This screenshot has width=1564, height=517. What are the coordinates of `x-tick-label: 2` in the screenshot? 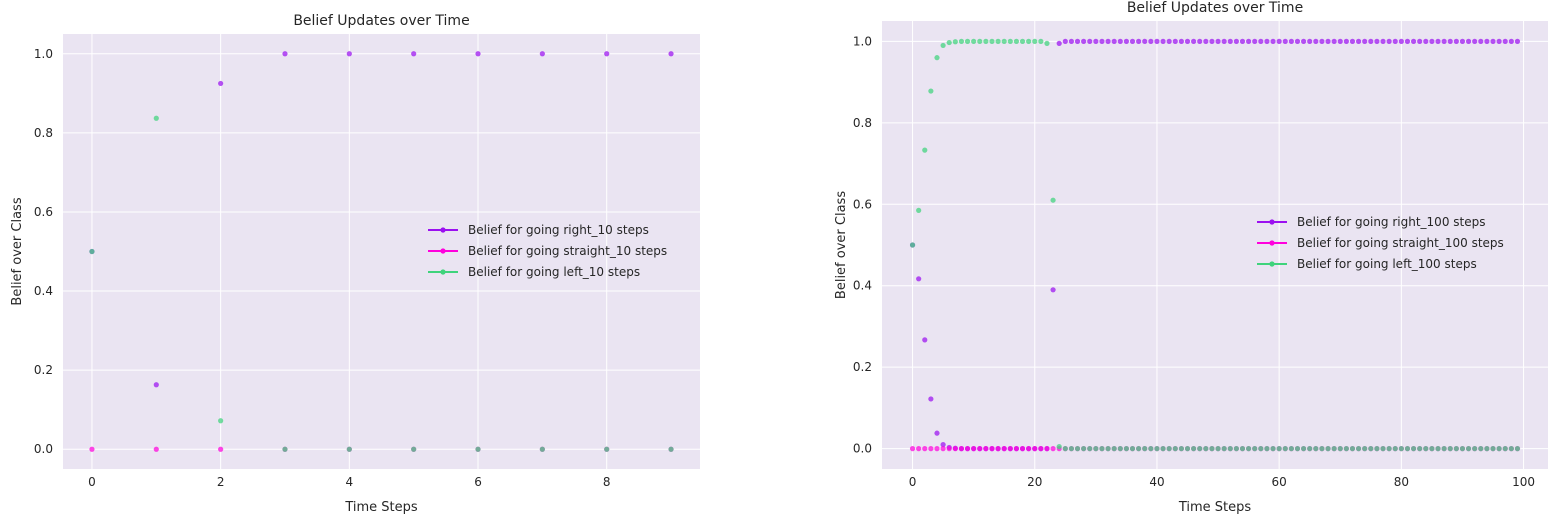 It's located at (221, 482).